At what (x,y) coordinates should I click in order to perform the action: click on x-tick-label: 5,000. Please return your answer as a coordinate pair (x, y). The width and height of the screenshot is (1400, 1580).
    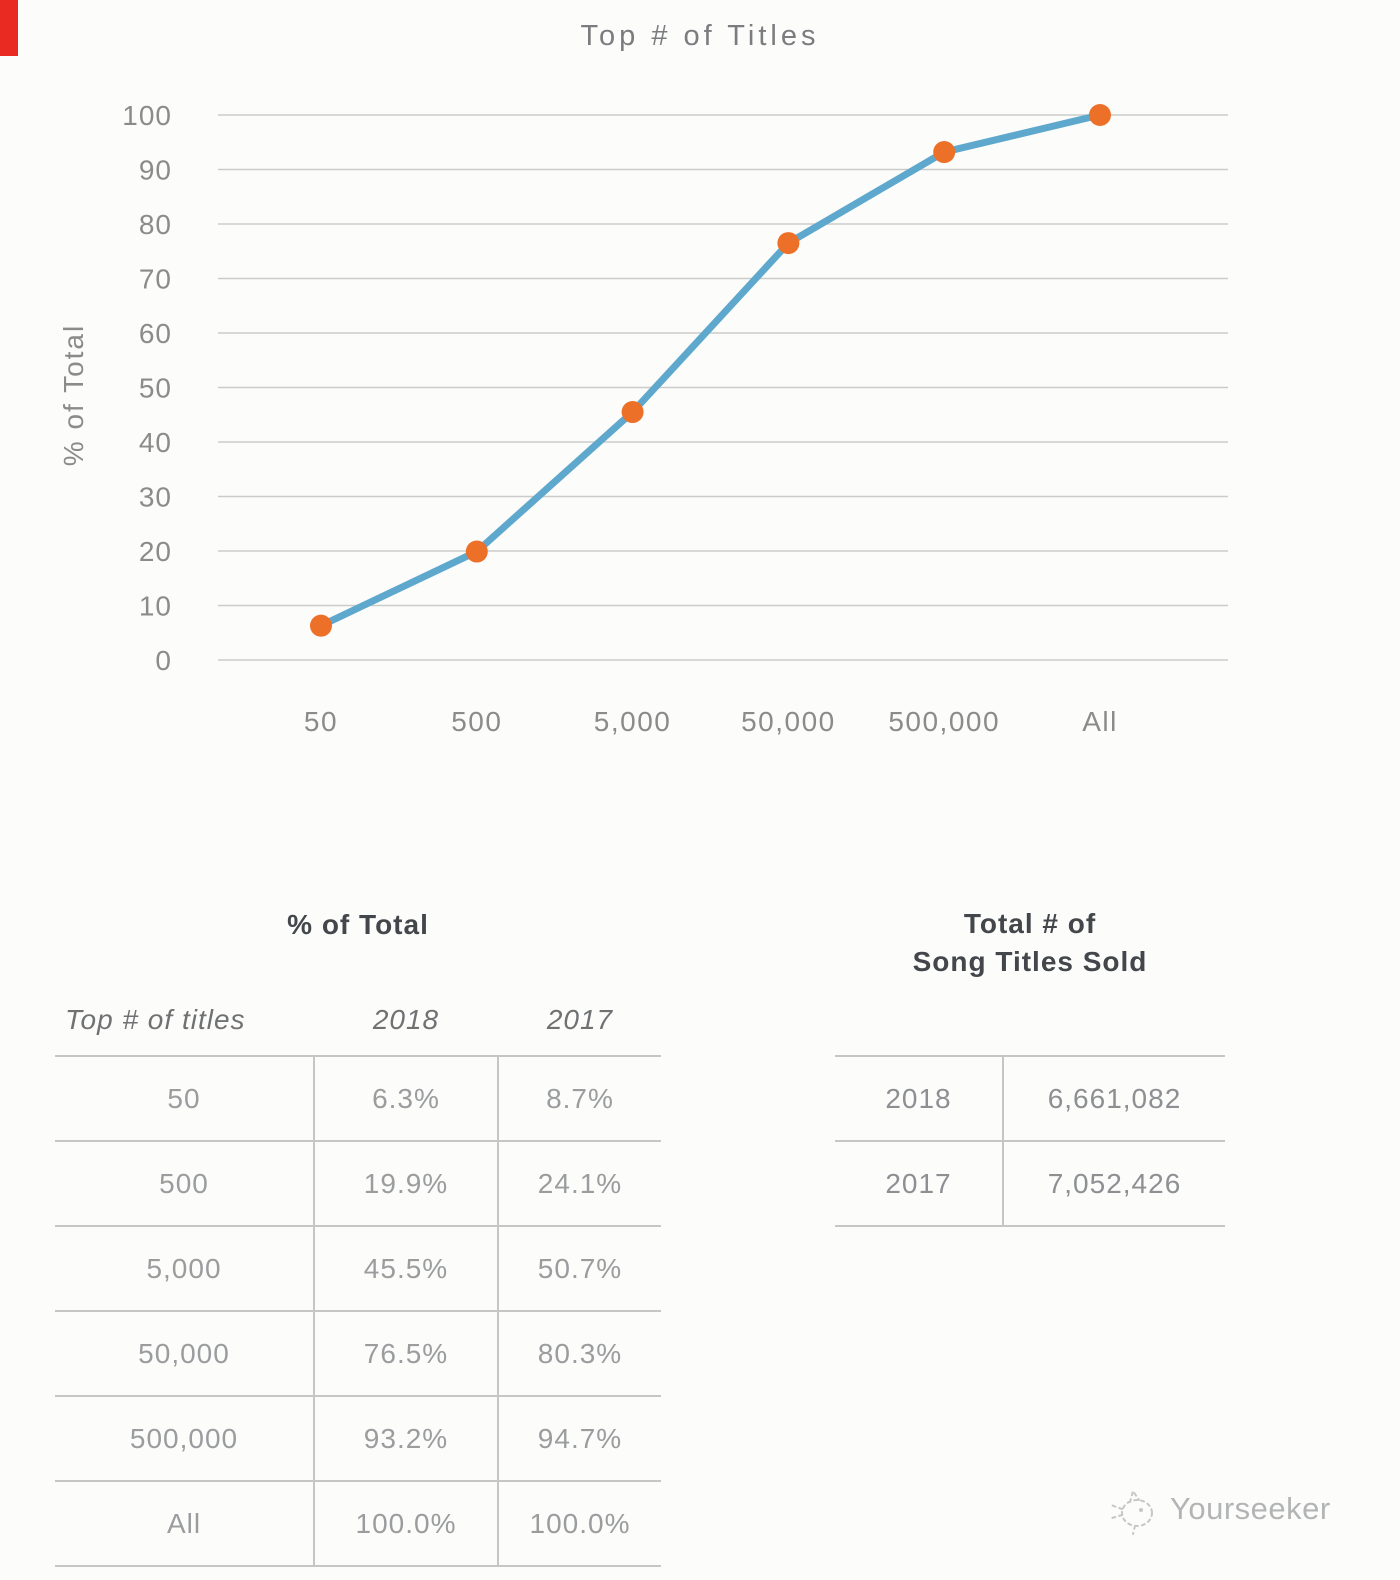
    Looking at the image, I should click on (633, 721).